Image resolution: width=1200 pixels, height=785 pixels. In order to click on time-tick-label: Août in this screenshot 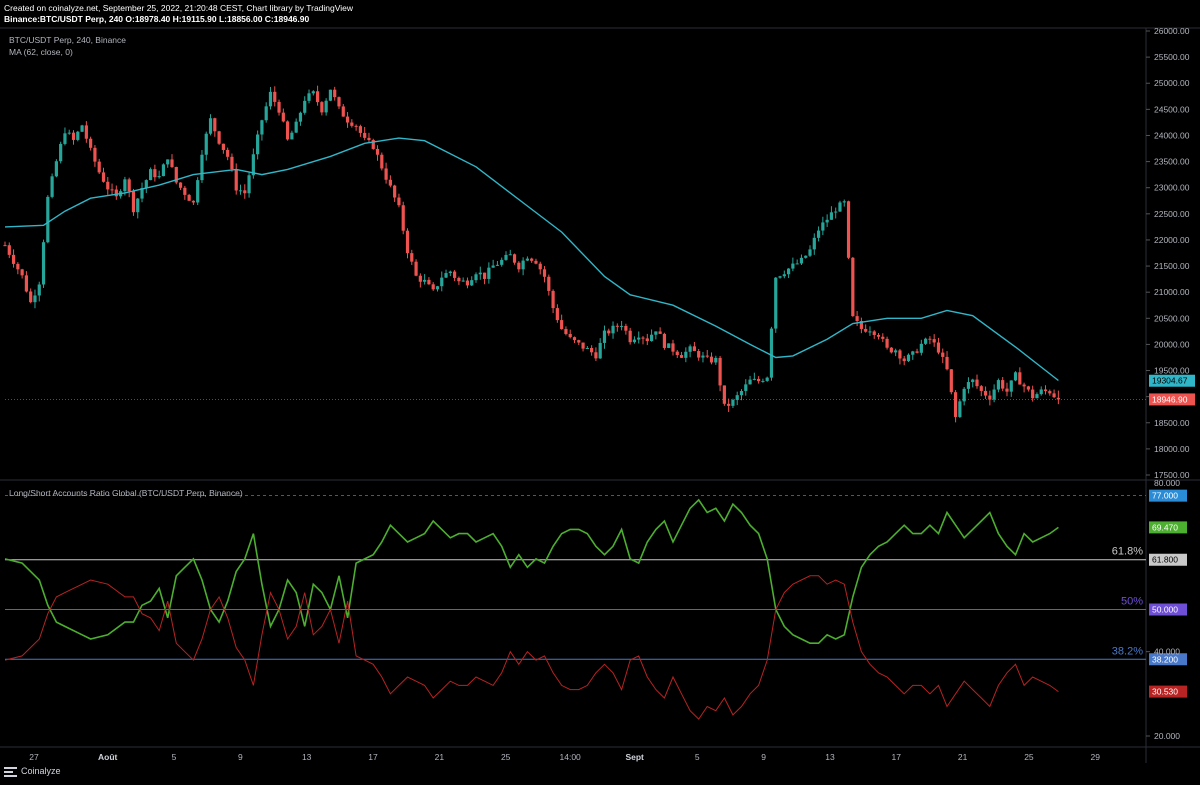, I will do `click(108, 757)`.